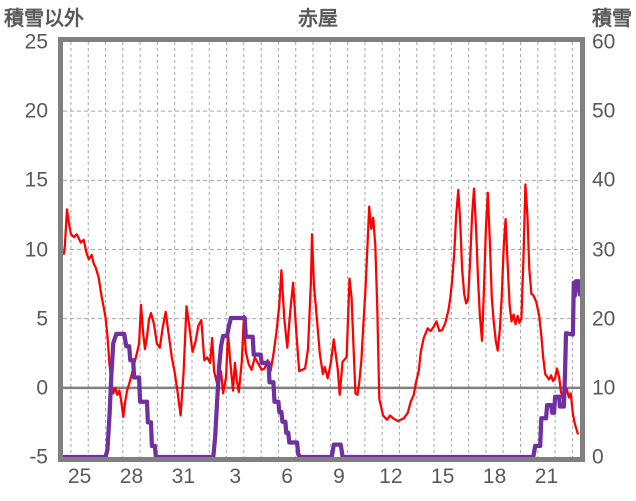  Describe the element at coordinates (36, 180) in the screenshot. I see `left-axis-tick: 15` at that location.